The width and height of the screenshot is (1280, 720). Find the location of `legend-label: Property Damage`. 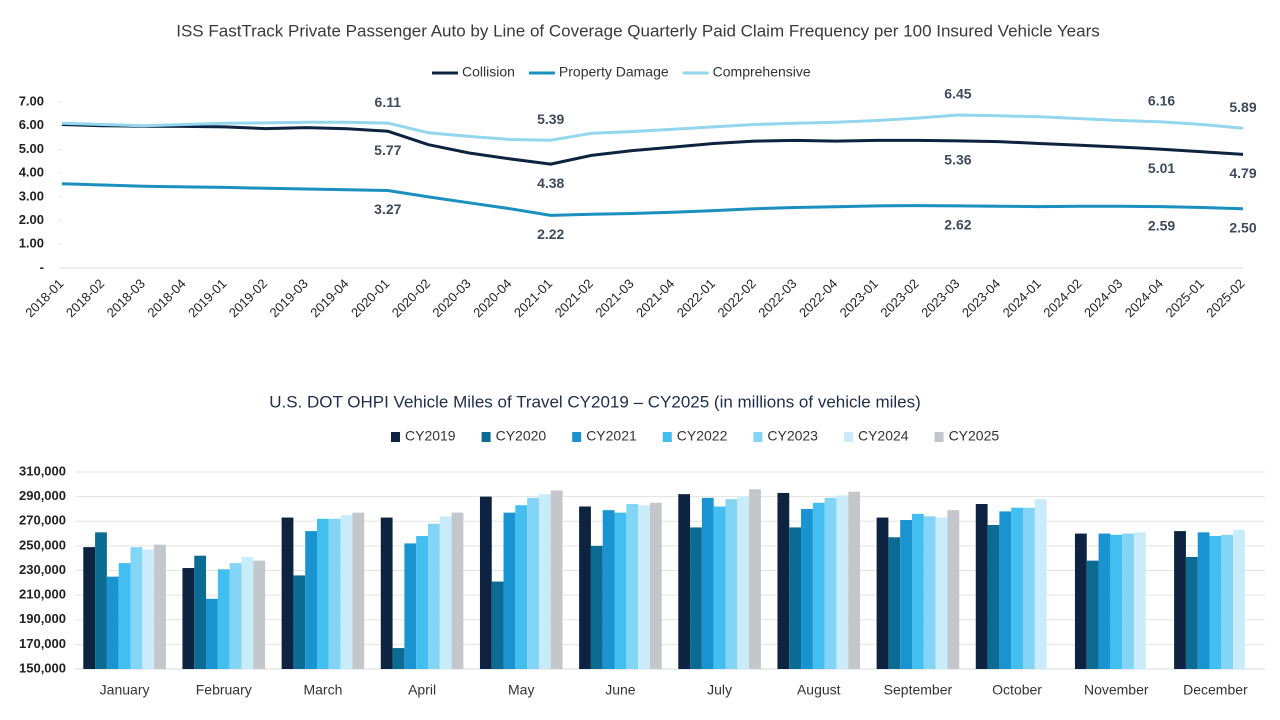

legend-label: Property Damage is located at coordinates (614, 72).